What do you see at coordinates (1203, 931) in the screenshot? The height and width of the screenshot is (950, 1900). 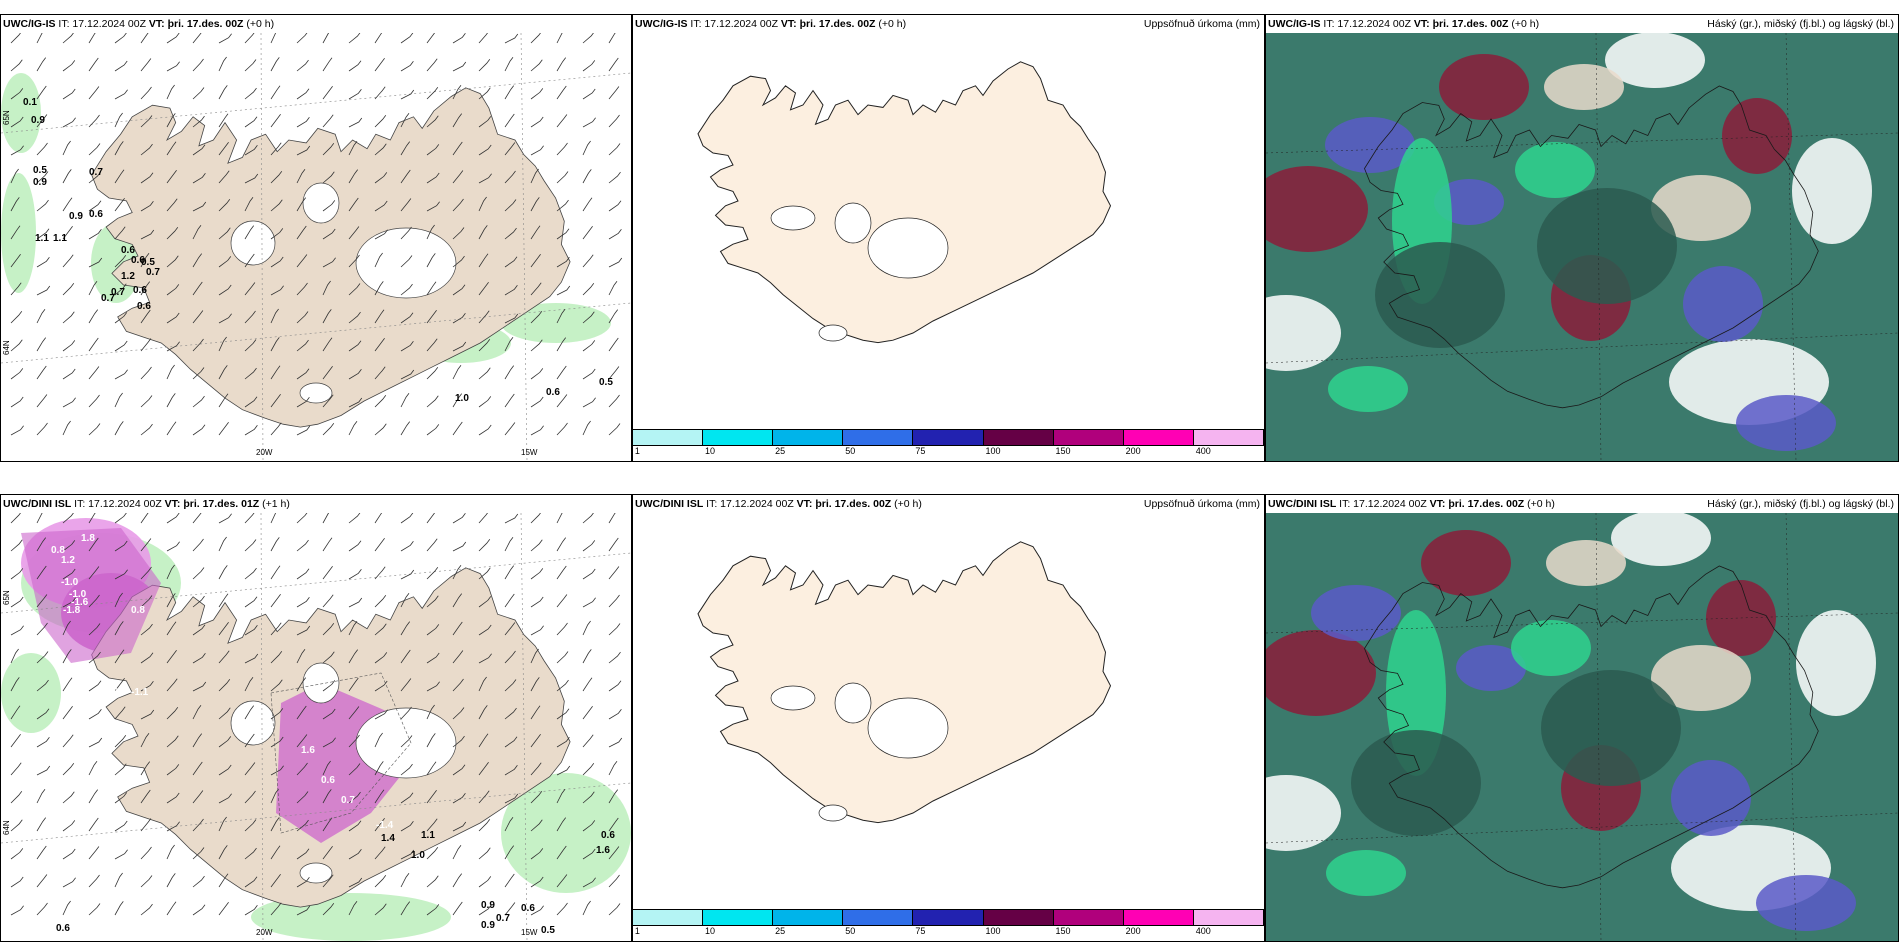 I see `legend-tick-label: 400` at bounding box center [1203, 931].